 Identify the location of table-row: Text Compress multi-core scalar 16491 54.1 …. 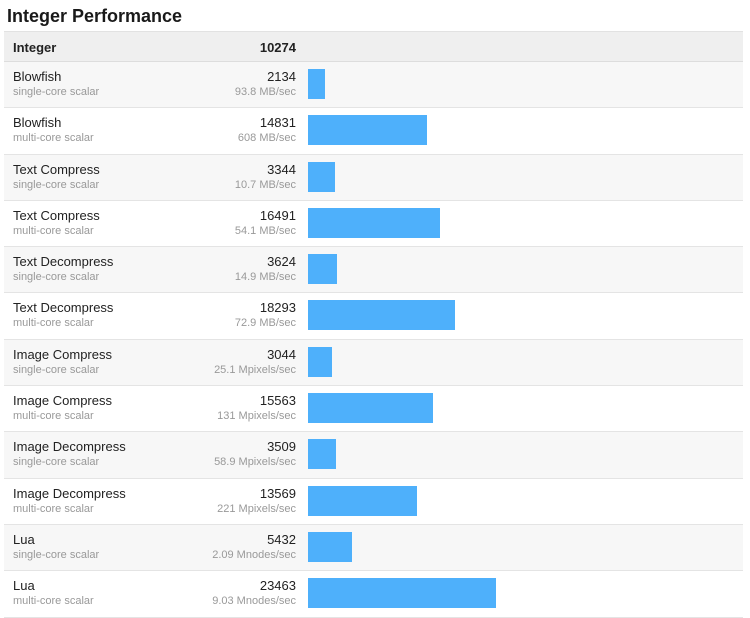
(373, 224).